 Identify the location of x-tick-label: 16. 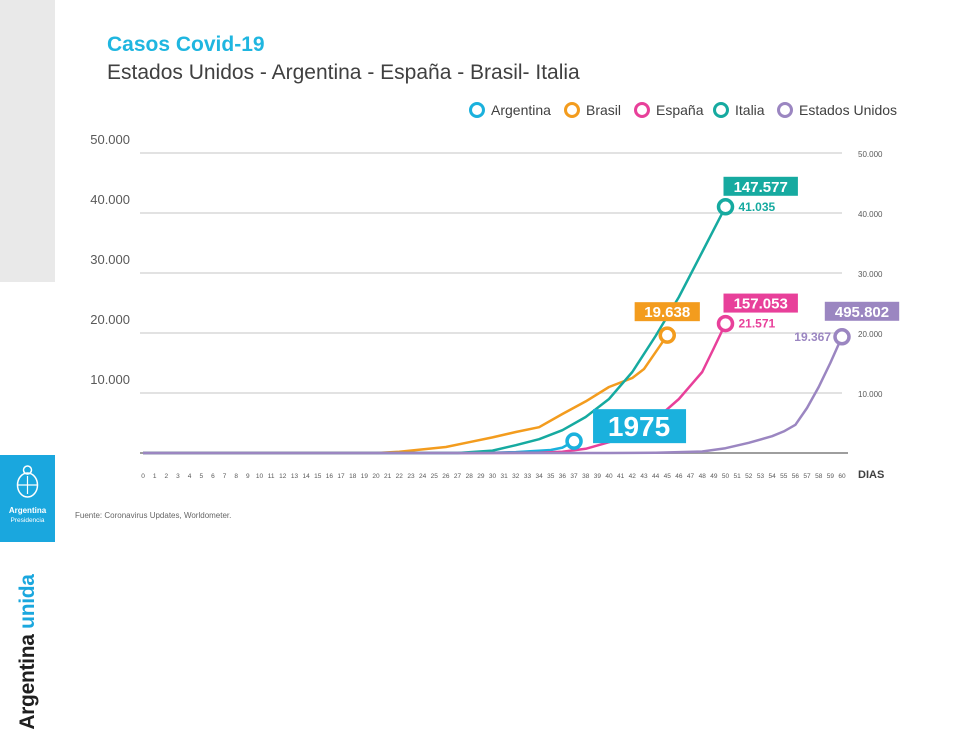
(330, 476).